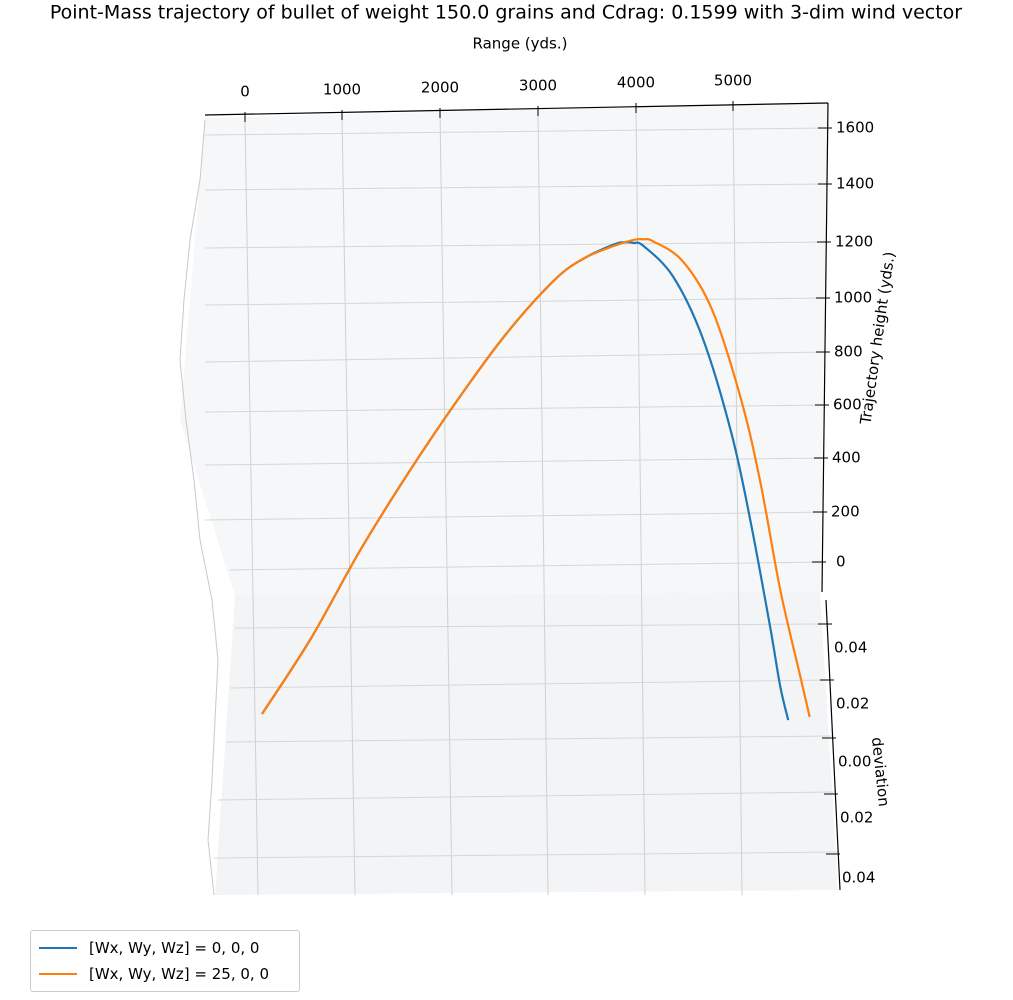 This screenshot has width=1013, height=1000. What do you see at coordinates (833, 745) in the screenshot?
I see `deviation-axis-spine` at bounding box center [833, 745].